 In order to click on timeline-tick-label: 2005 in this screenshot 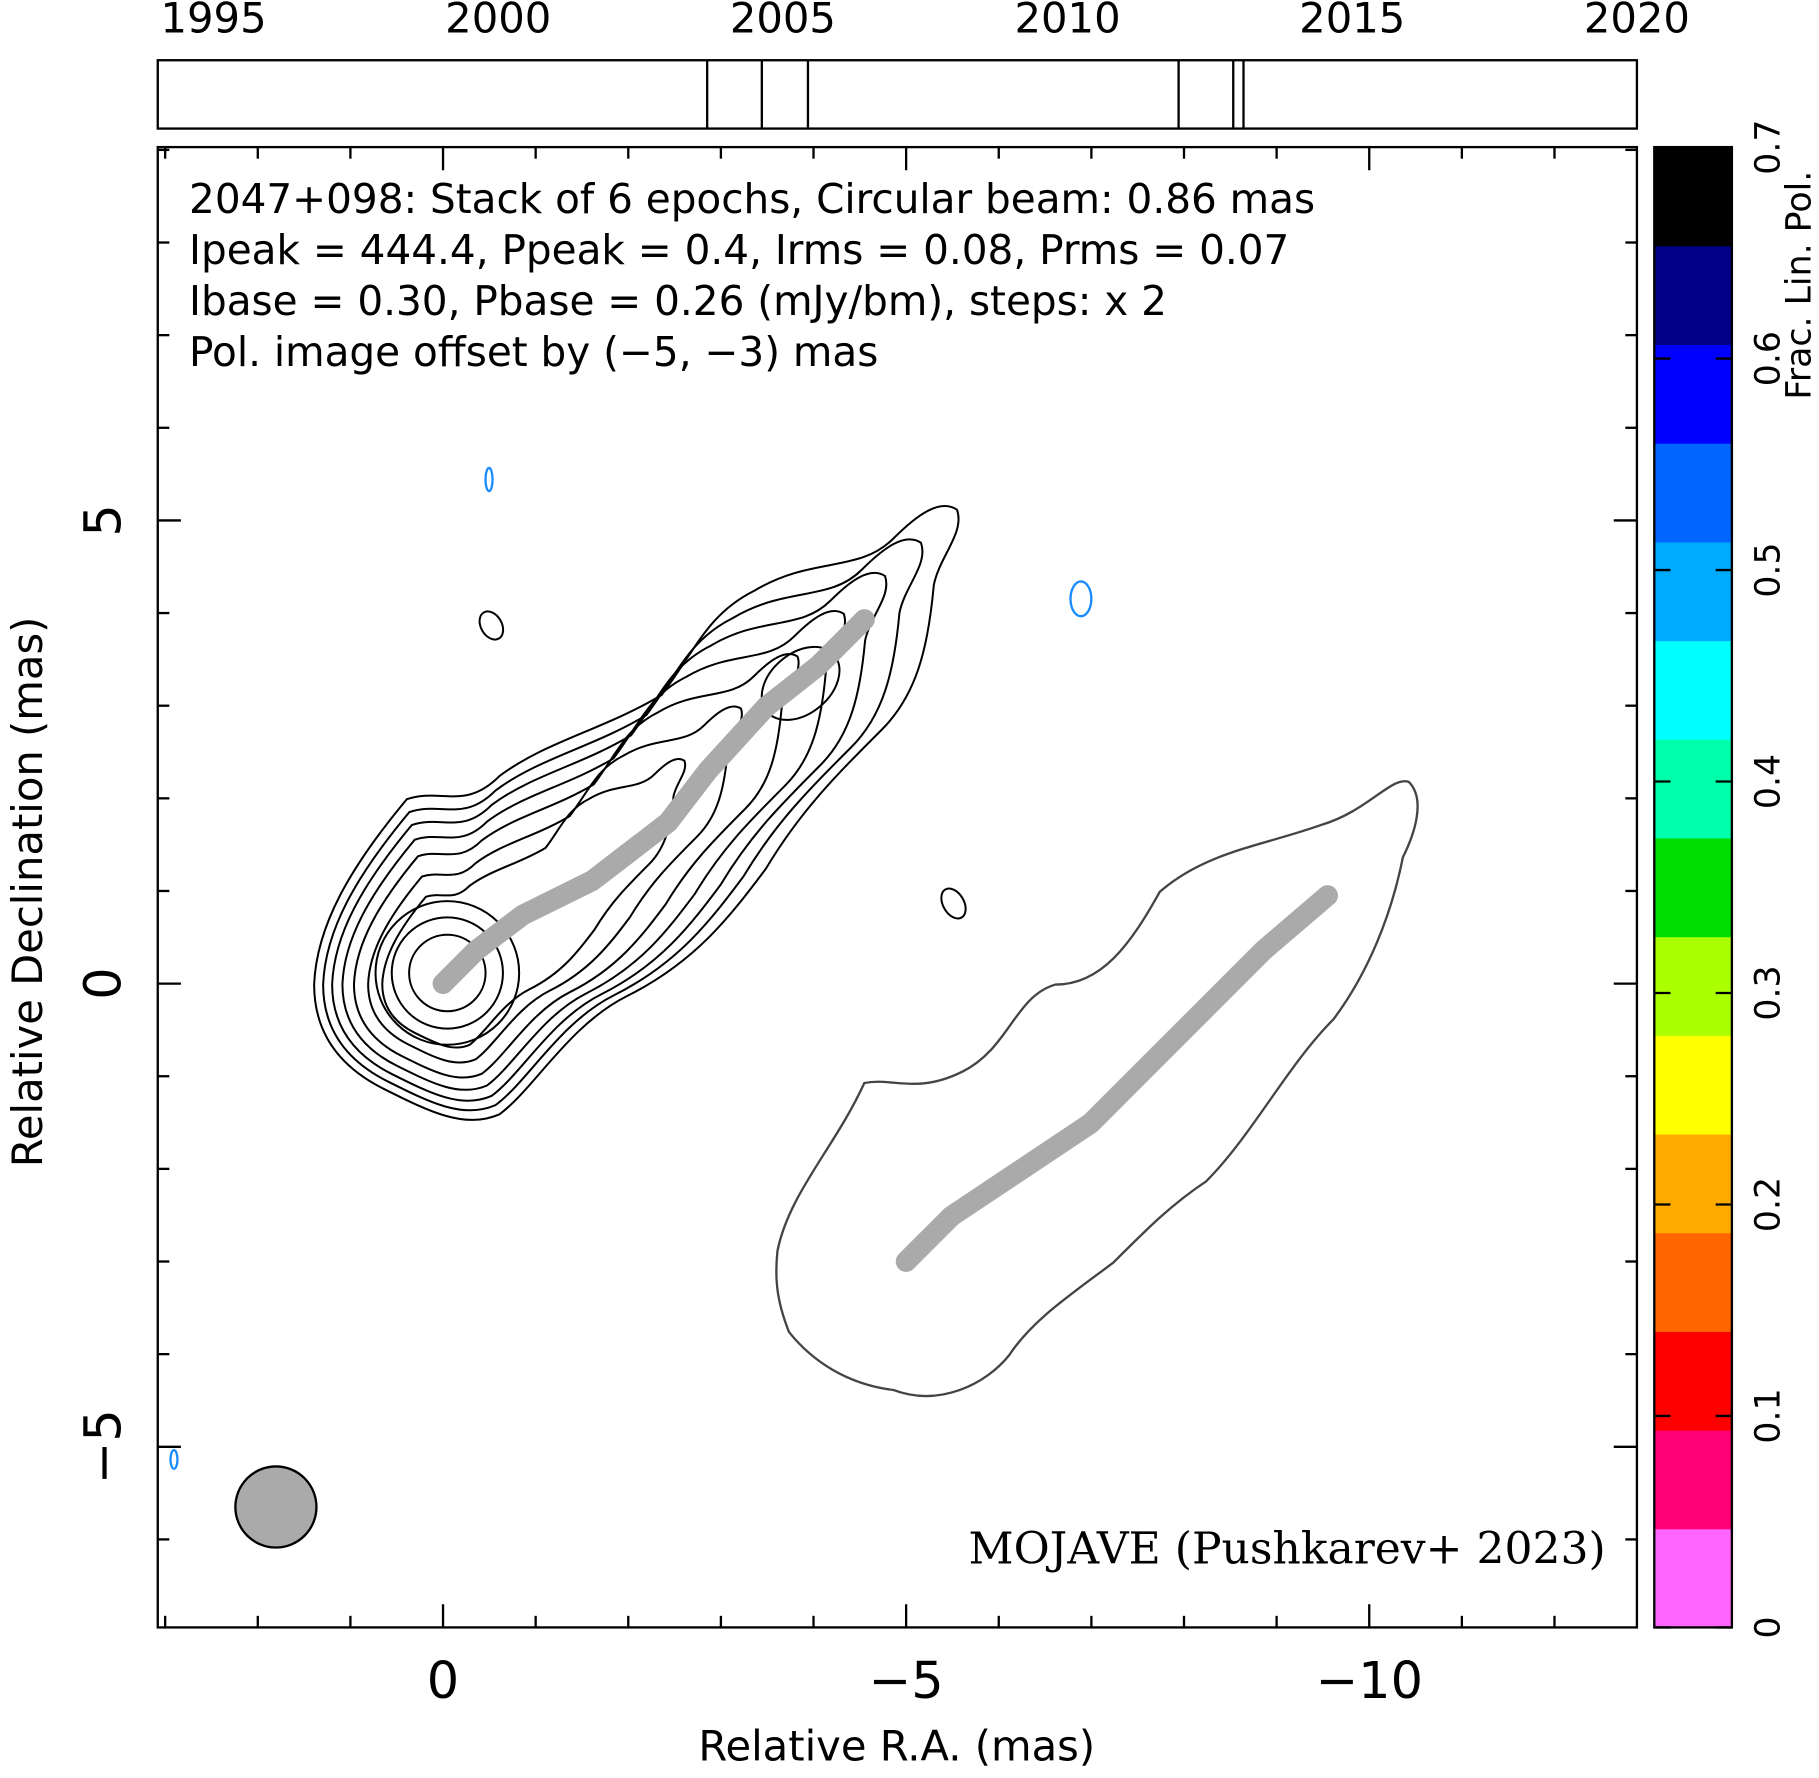, I will do `click(783, 21)`.